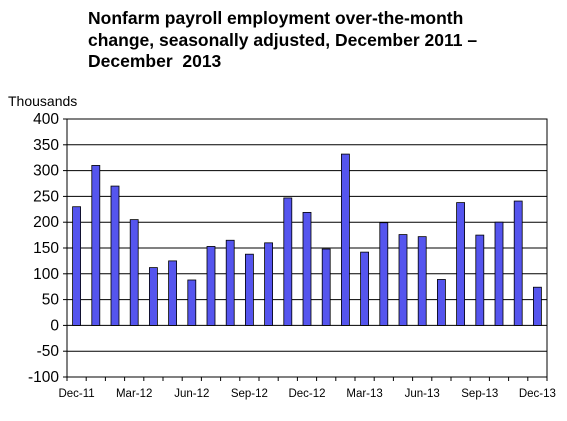  What do you see at coordinates (46, 119) in the screenshot?
I see `y-tick-label: 400` at bounding box center [46, 119].